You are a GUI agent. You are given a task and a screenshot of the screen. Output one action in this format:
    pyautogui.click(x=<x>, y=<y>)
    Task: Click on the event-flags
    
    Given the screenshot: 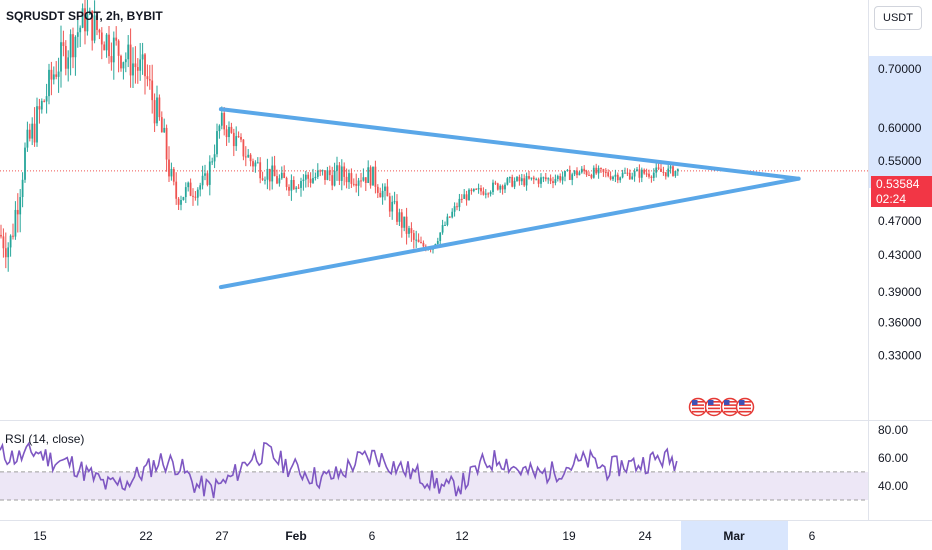 What is the action you would take?
    pyautogui.click(x=721, y=407)
    